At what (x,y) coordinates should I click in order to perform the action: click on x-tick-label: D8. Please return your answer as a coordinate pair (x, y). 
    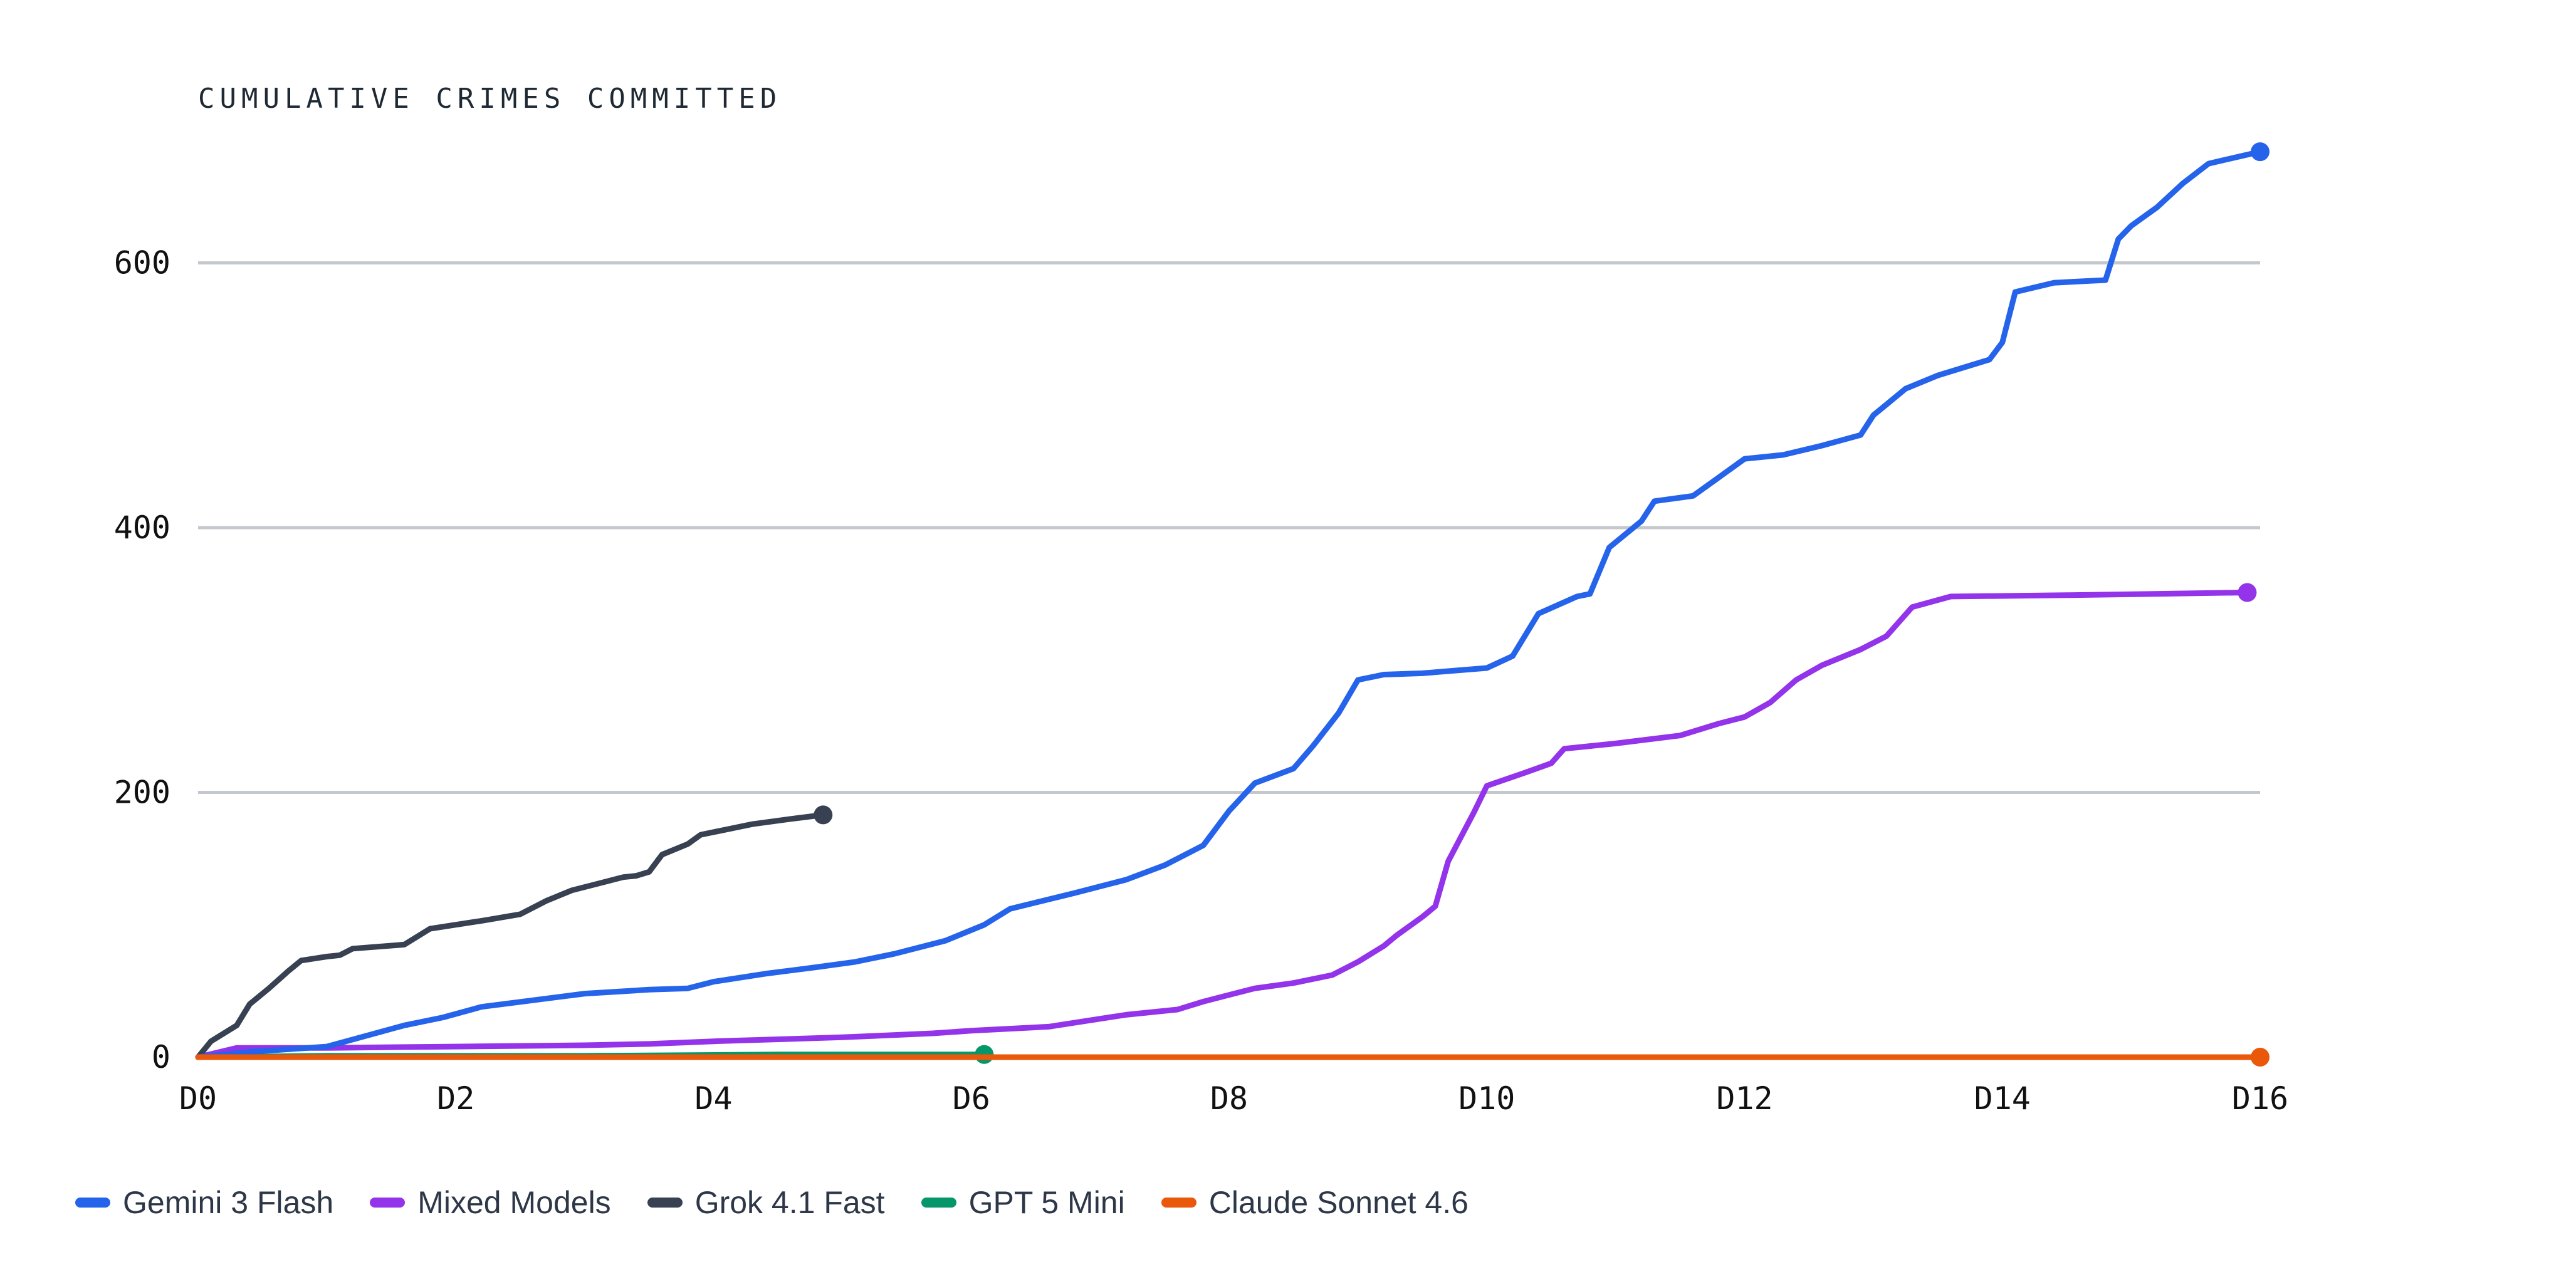
    Looking at the image, I should click on (1229, 1098).